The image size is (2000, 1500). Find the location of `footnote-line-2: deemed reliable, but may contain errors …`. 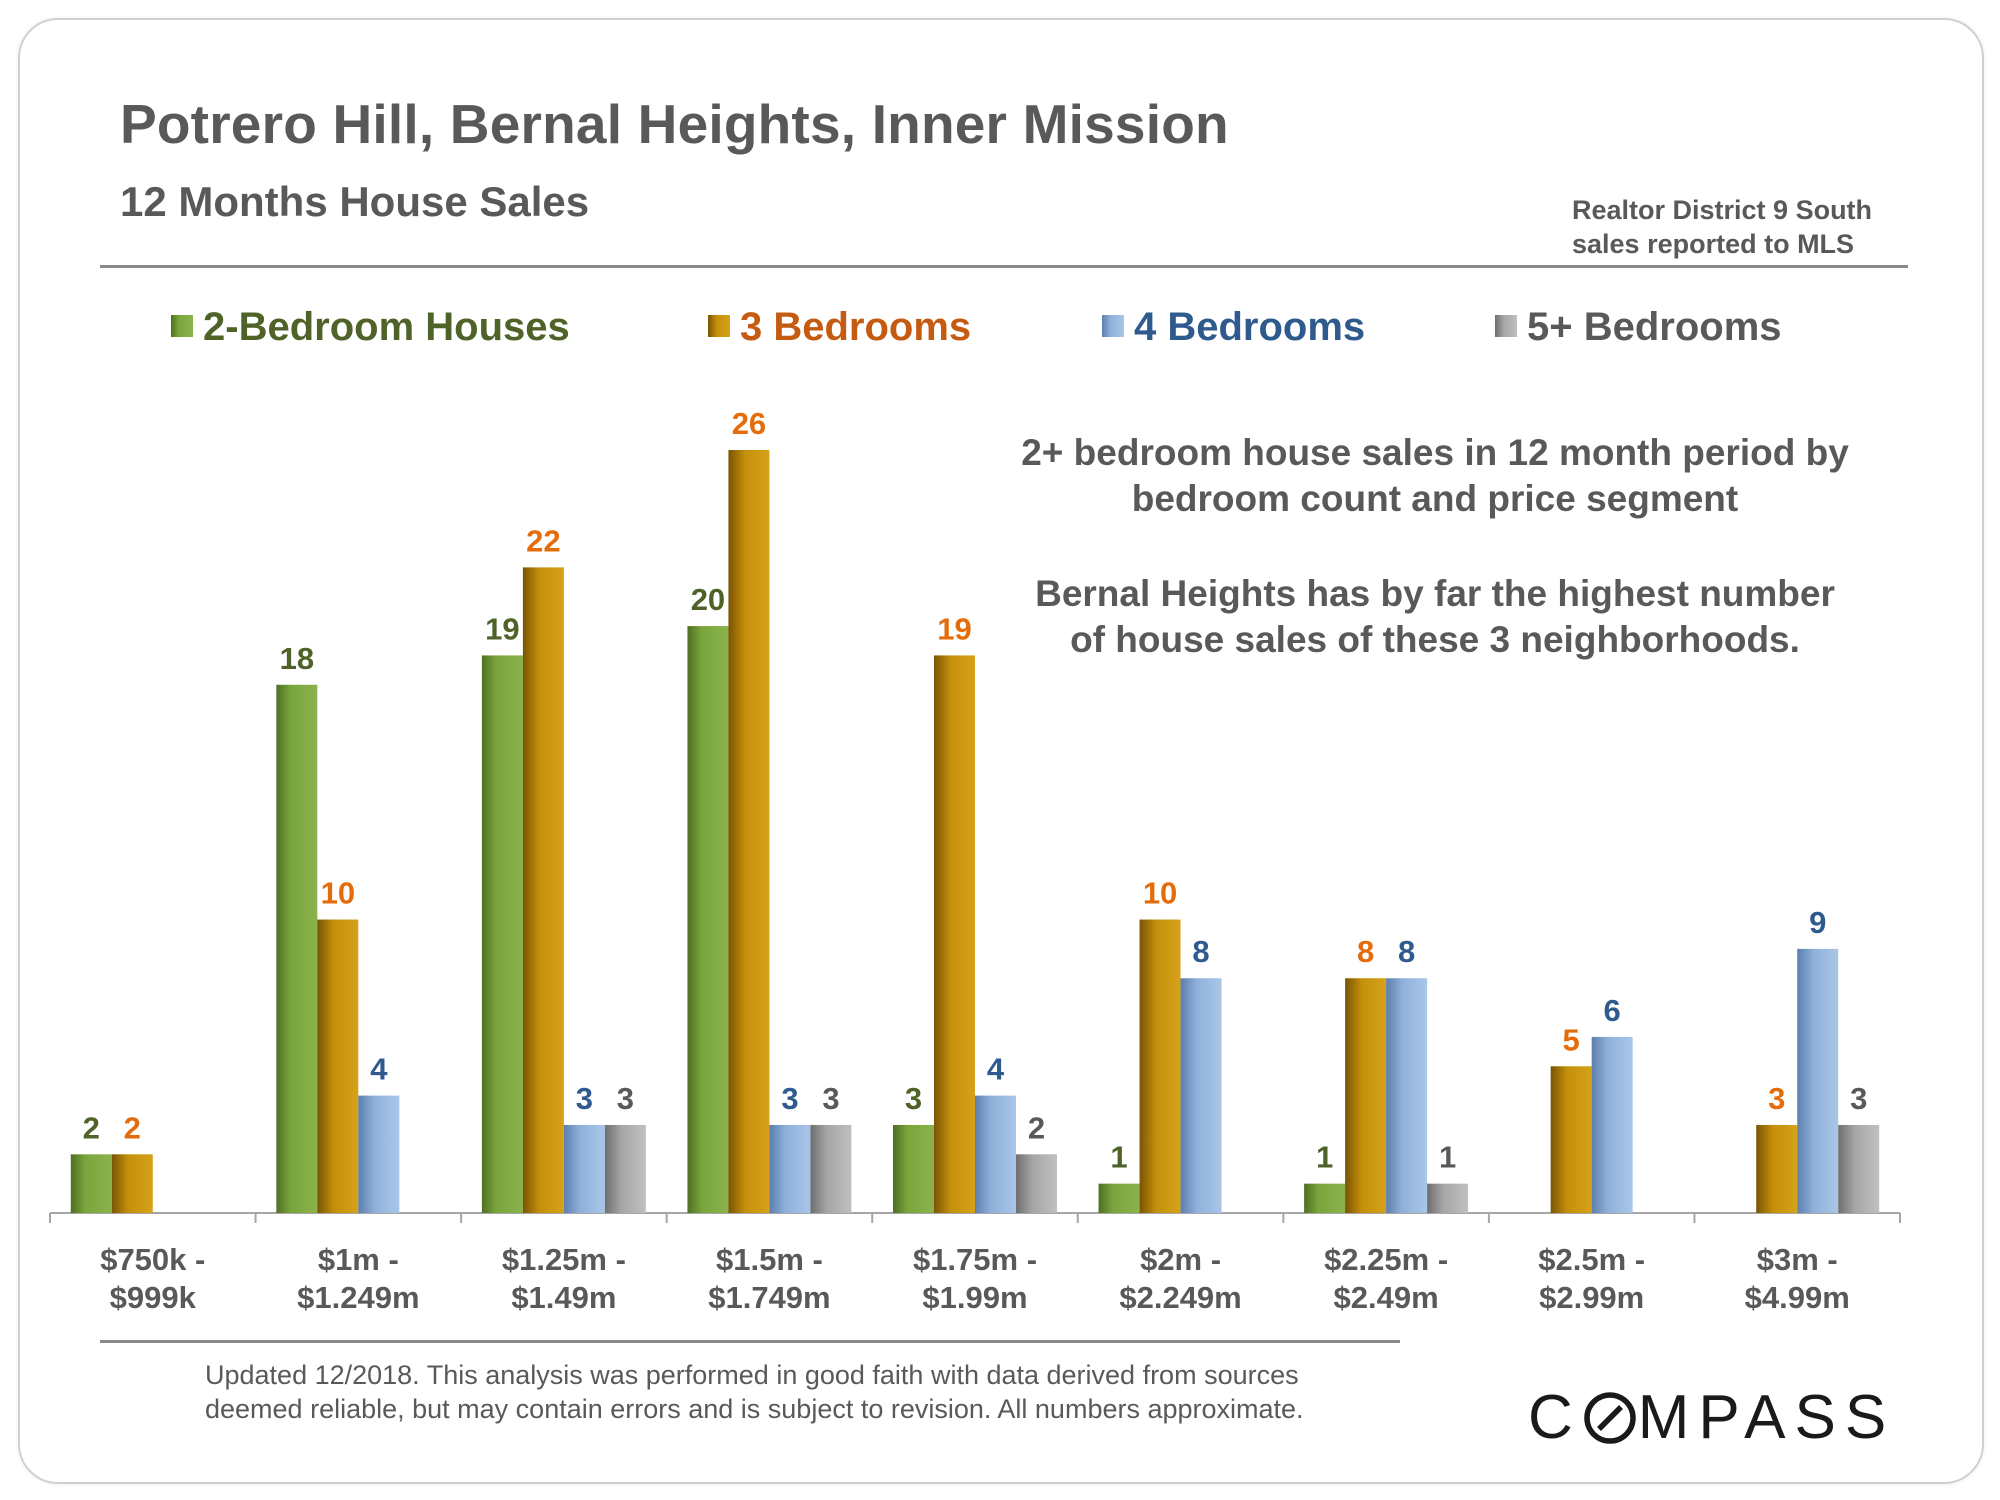

footnote-line-2: deemed reliable, but may contain errors … is located at coordinates (754, 1409).